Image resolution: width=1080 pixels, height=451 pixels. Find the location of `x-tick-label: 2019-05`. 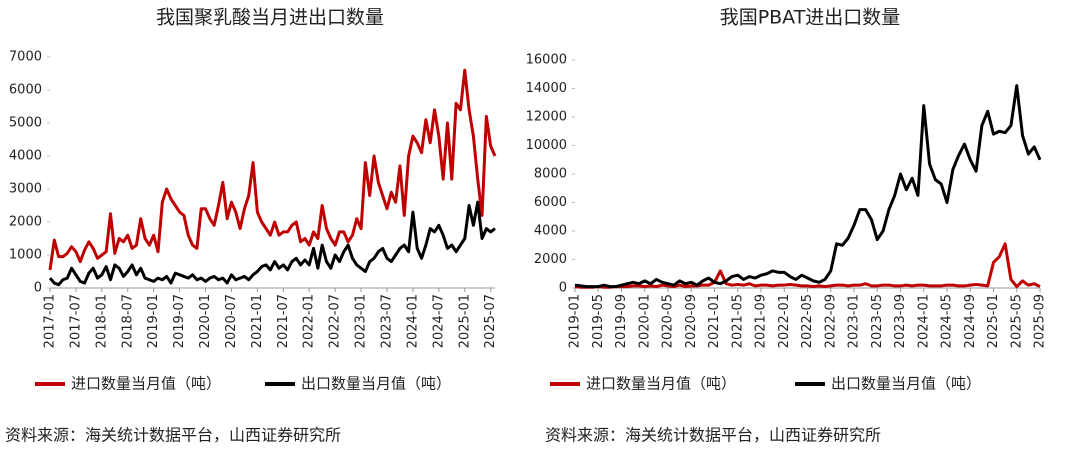

x-tick-label: 2019-05 is located at coordinates (598, 321).